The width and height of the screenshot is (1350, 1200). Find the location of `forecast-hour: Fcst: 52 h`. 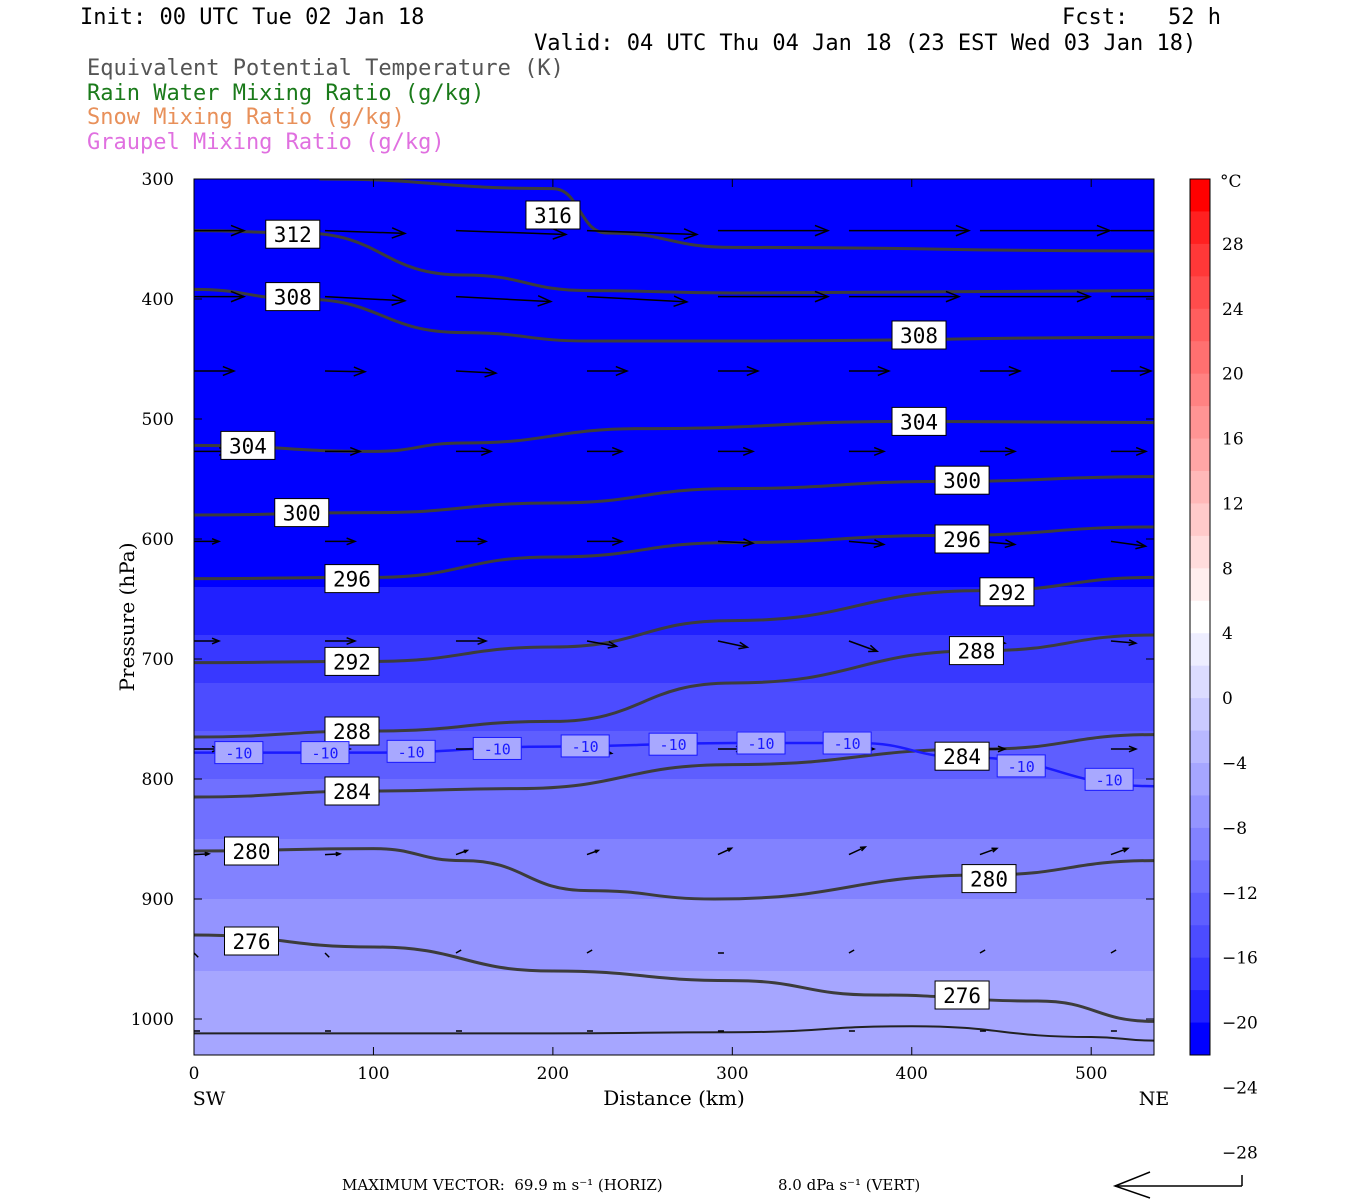

forecast-hour: Fcst: 52 h is located at coordinates (1141, 17).